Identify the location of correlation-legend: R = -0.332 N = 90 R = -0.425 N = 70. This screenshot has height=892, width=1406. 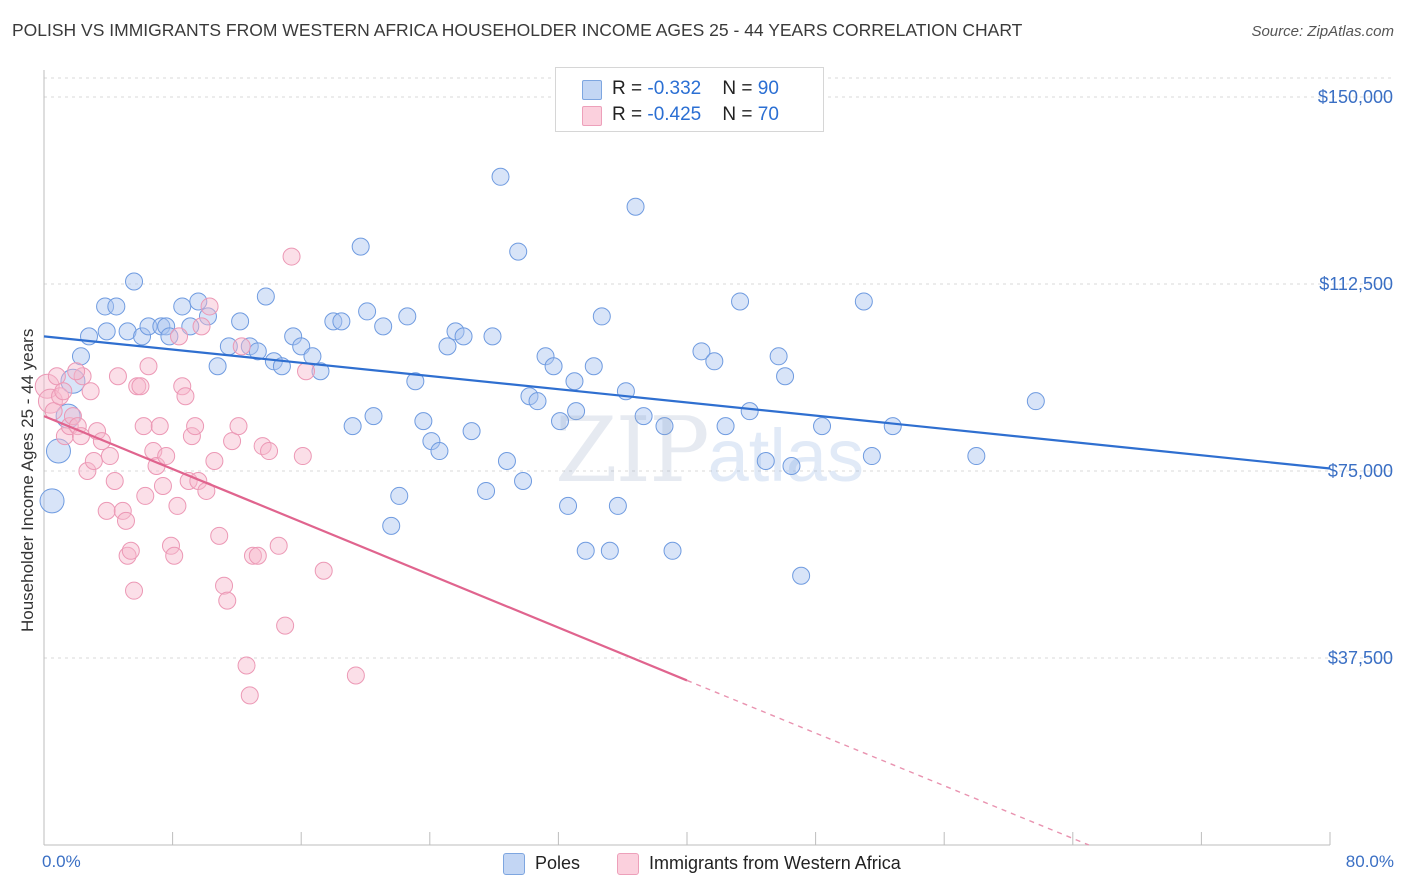
(689, 99).